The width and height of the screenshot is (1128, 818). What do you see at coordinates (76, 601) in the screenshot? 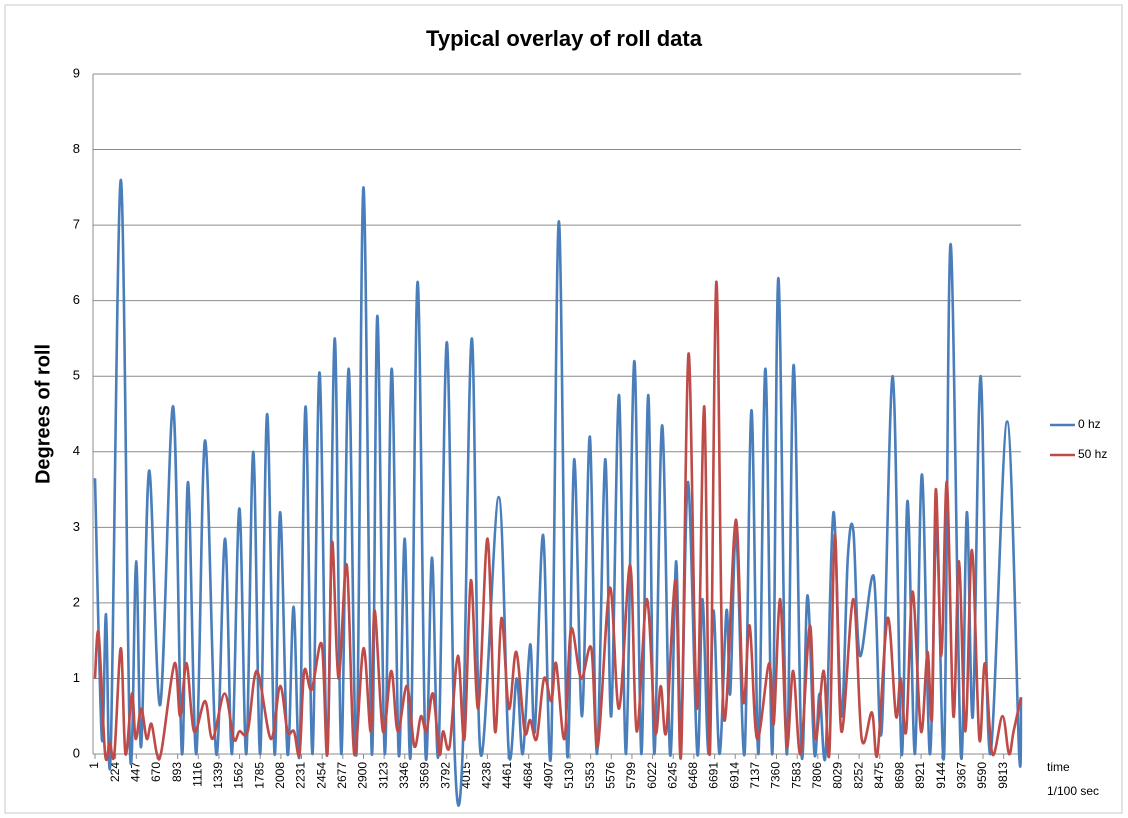
I see `y-tick-label: 2` at bounding box center [76, 601].